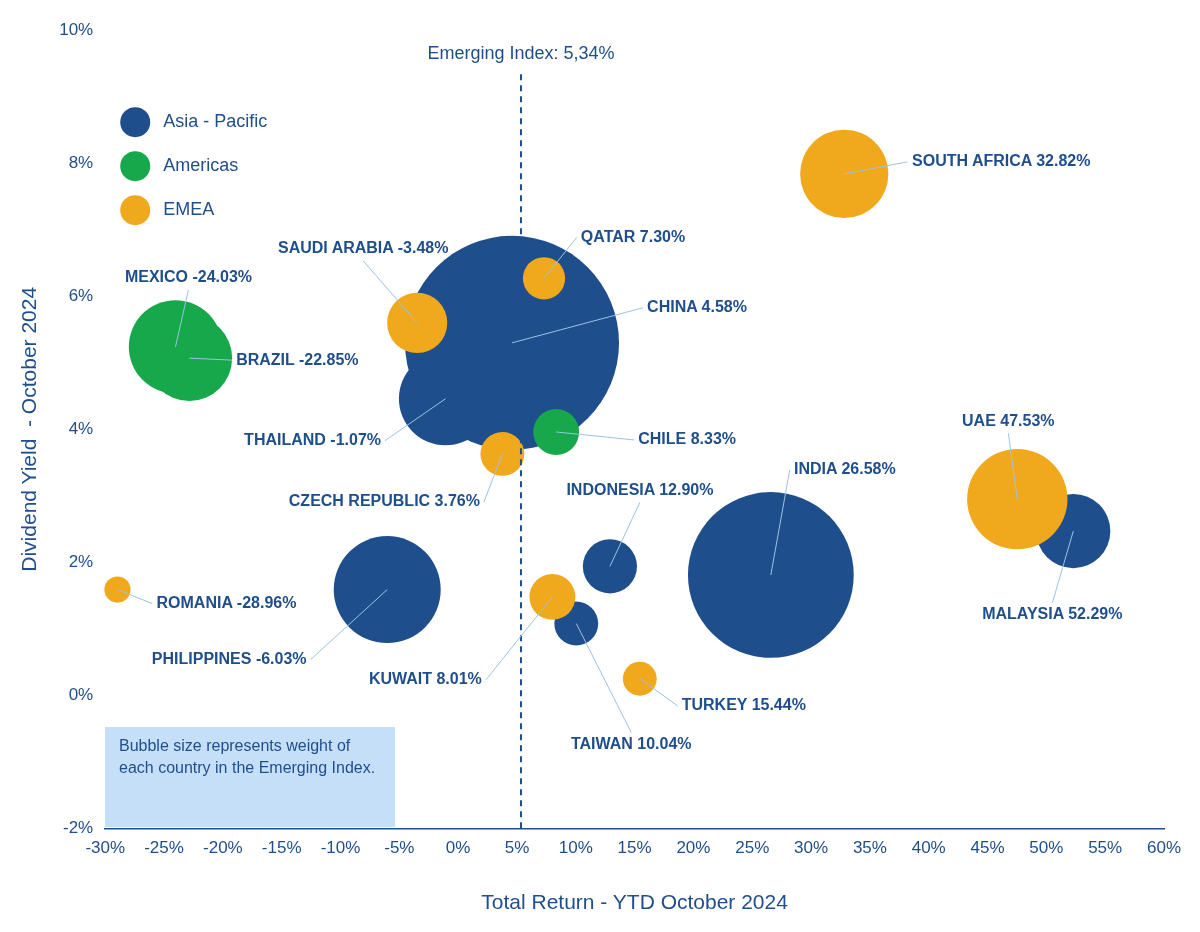 Image resolution: width=1200 pixels, height=932 pixels. I want to click on x-axis-title: Total Return - YTD October 2024, so click(635, 902).